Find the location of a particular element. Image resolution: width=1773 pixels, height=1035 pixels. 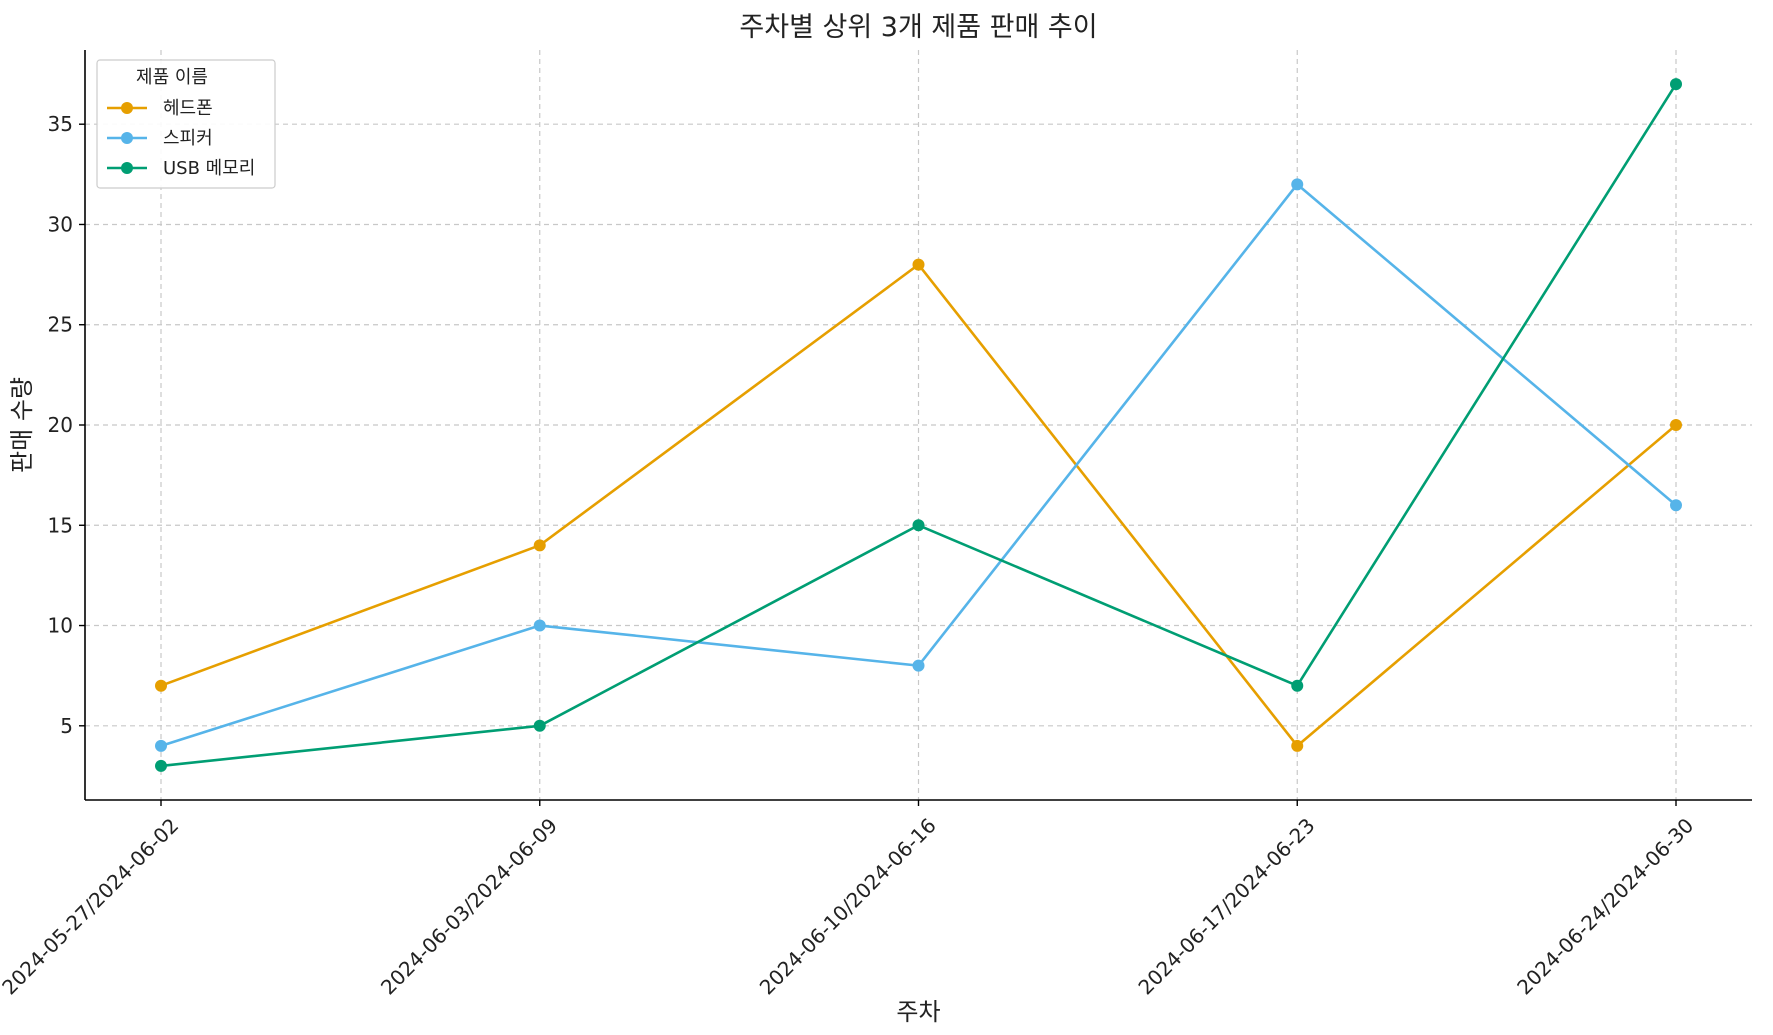

y-tick-label: 5 is located at coordinates (66, 726).